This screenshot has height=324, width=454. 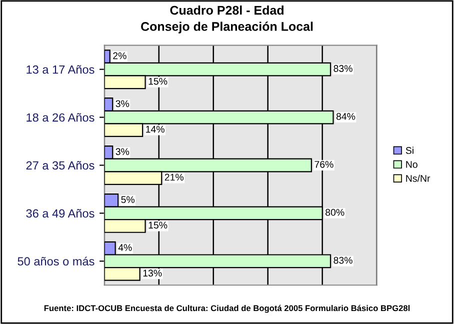 I want to click on data-label: 21%, so click(x=174, y=177).